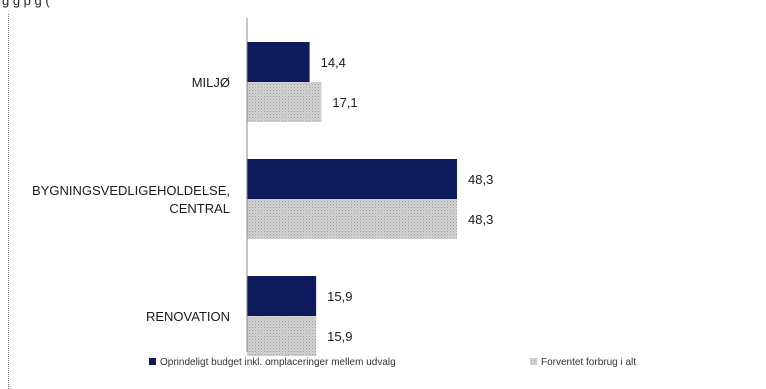 The width and height of the screenshot is (766, 389). What do you see at coordinates (131, 190) in the screenshot?
I see `category-label: BYGNINGSVEDLIGEHOLDELSE,` at bounding box center [131, 190].